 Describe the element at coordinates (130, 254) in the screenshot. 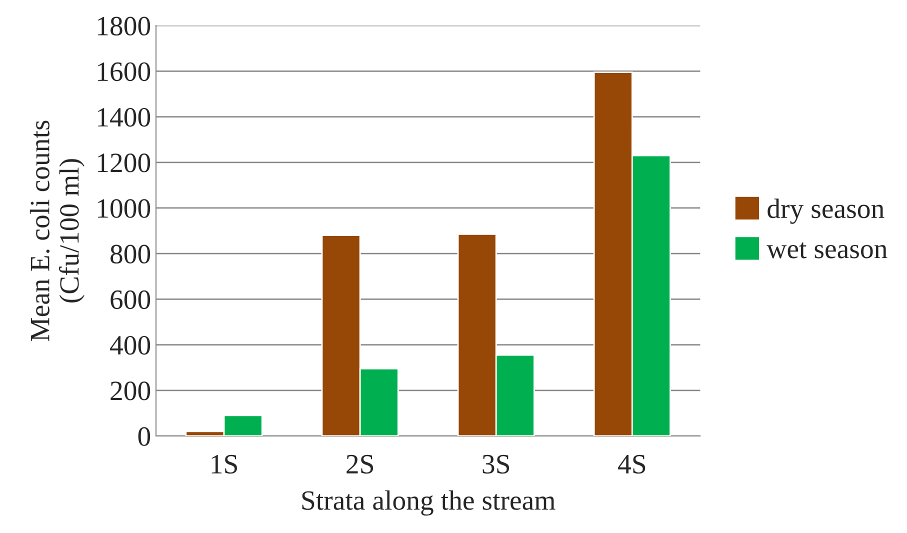

I see `y-tick-label: 800` at that location.